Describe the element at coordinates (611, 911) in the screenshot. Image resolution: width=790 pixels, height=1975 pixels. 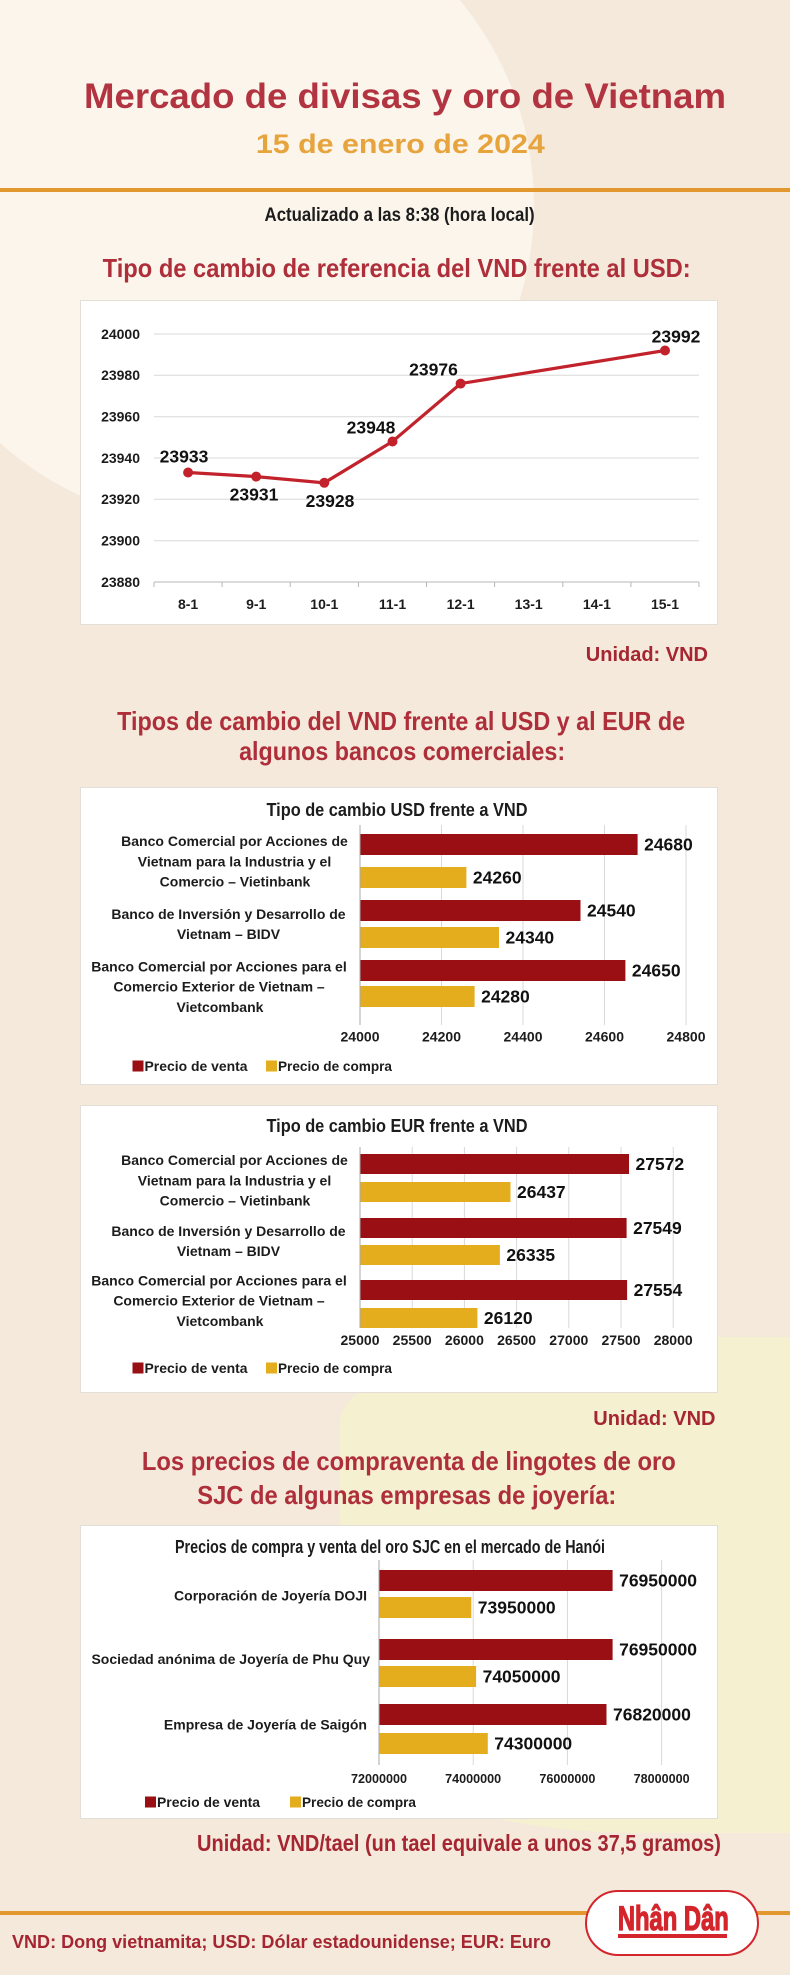
I see `svg-text: 24540` at that location.